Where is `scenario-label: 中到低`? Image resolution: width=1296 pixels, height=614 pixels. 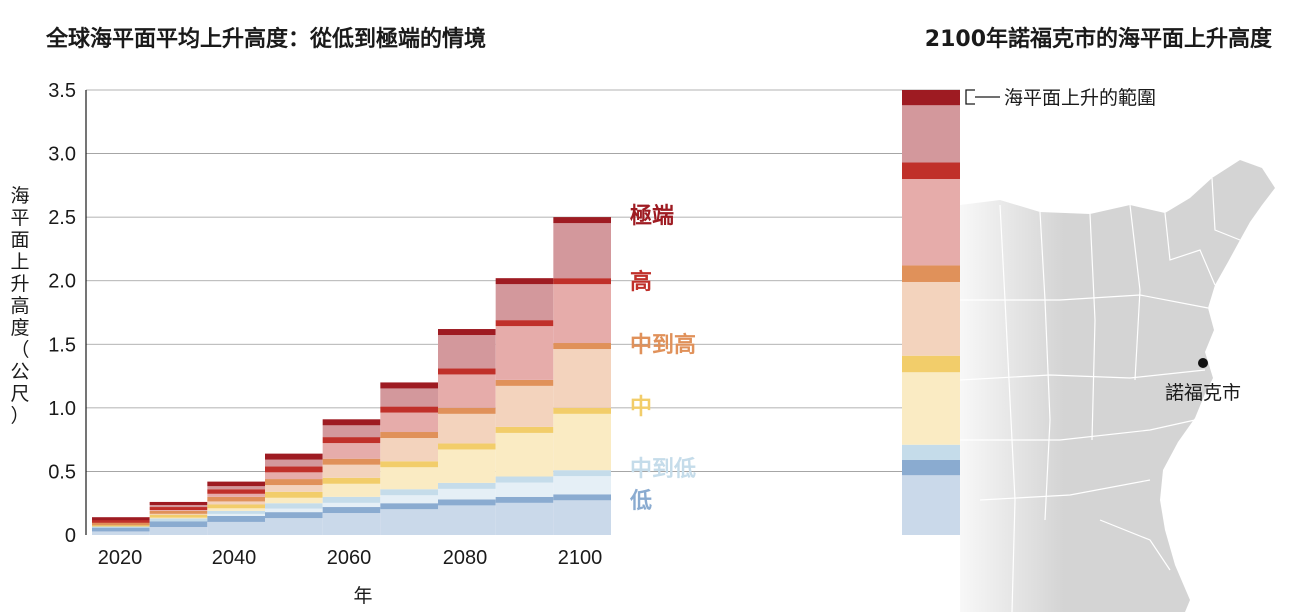
scenario-label: 中到低 is located at coordinates (663, 469).